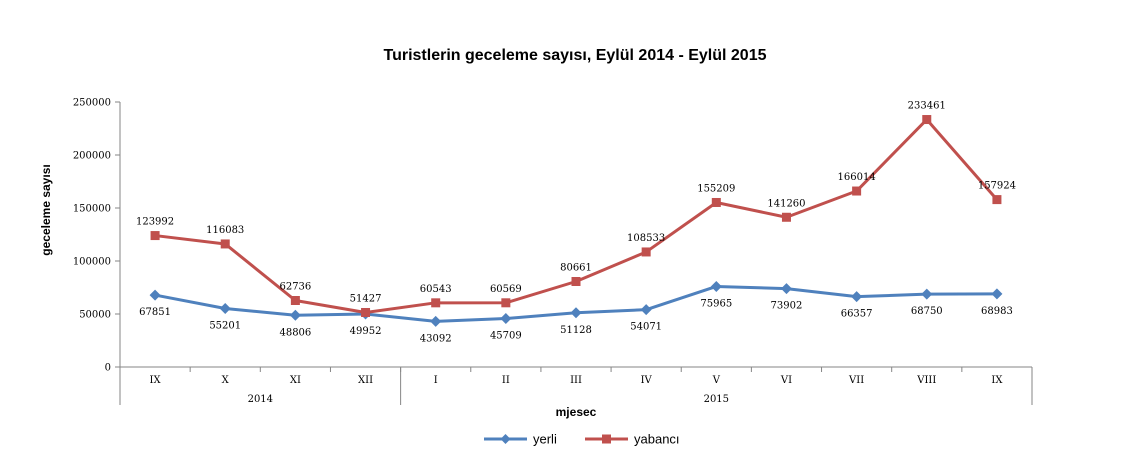  Describe the element at coordinates (786, 380) in the screenshot. I see `x-tick-label: VI` at that location.